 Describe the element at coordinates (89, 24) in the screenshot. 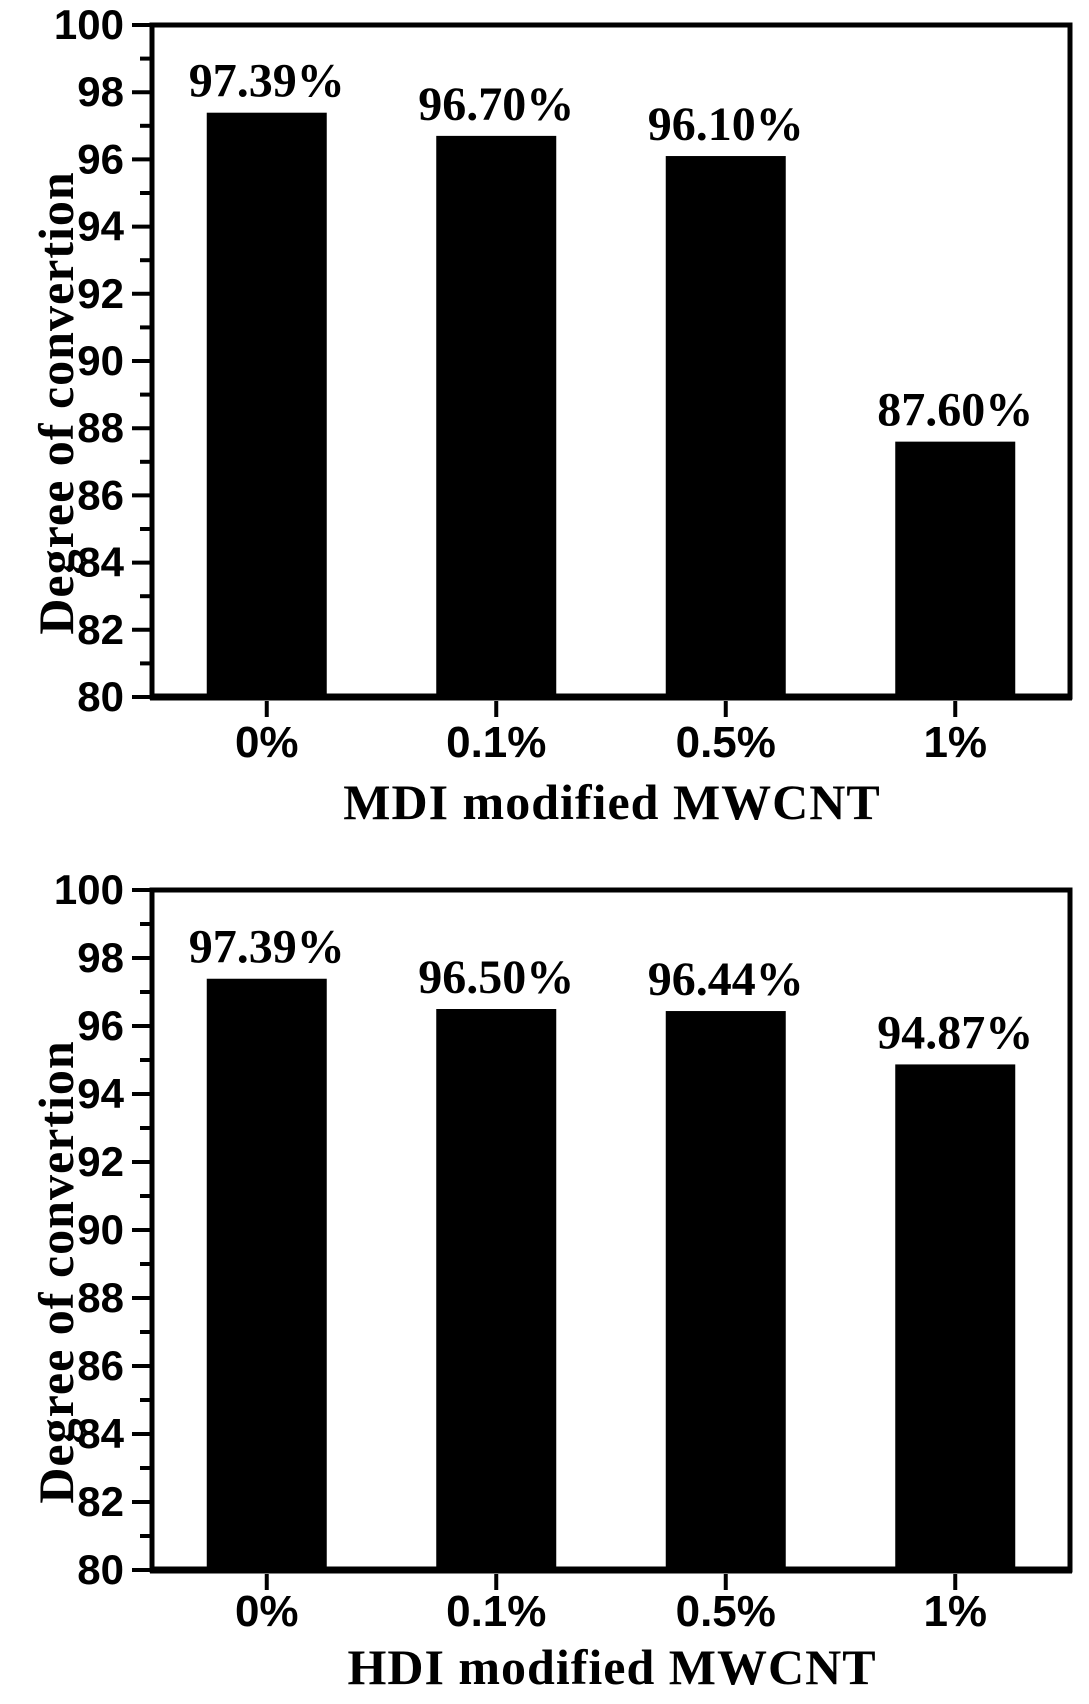

I see `mdi-y-tick-label: 100` at that location.